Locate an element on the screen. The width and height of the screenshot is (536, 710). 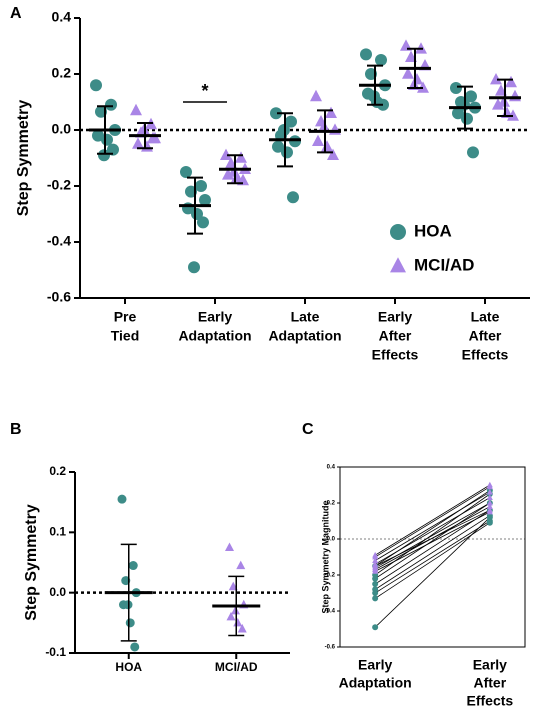
y-tick-label: -0.1 is located at coordinates (55, 652).